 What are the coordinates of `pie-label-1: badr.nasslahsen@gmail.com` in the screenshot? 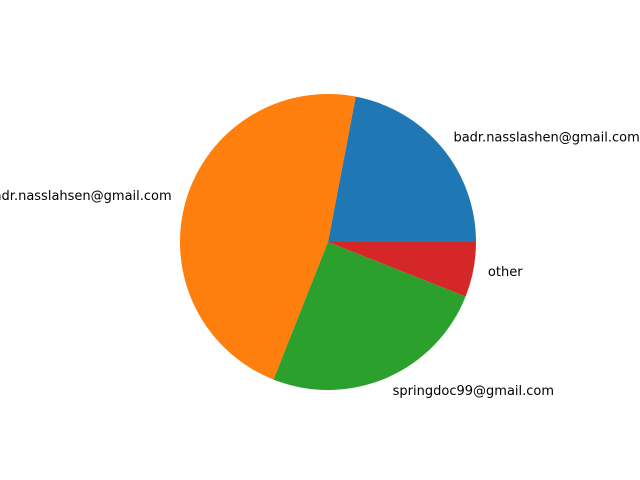 It's located at (86, 196).